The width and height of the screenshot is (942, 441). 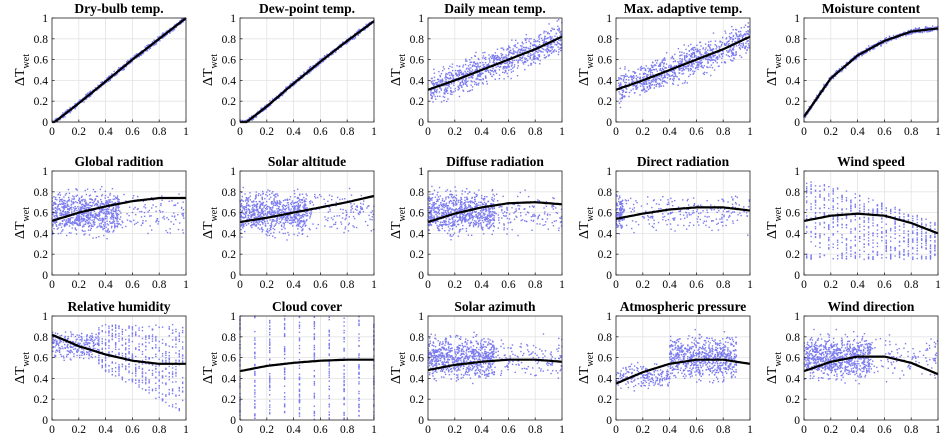 I want to click on y-tick-label: 0.4, so click(x=229, y=81).